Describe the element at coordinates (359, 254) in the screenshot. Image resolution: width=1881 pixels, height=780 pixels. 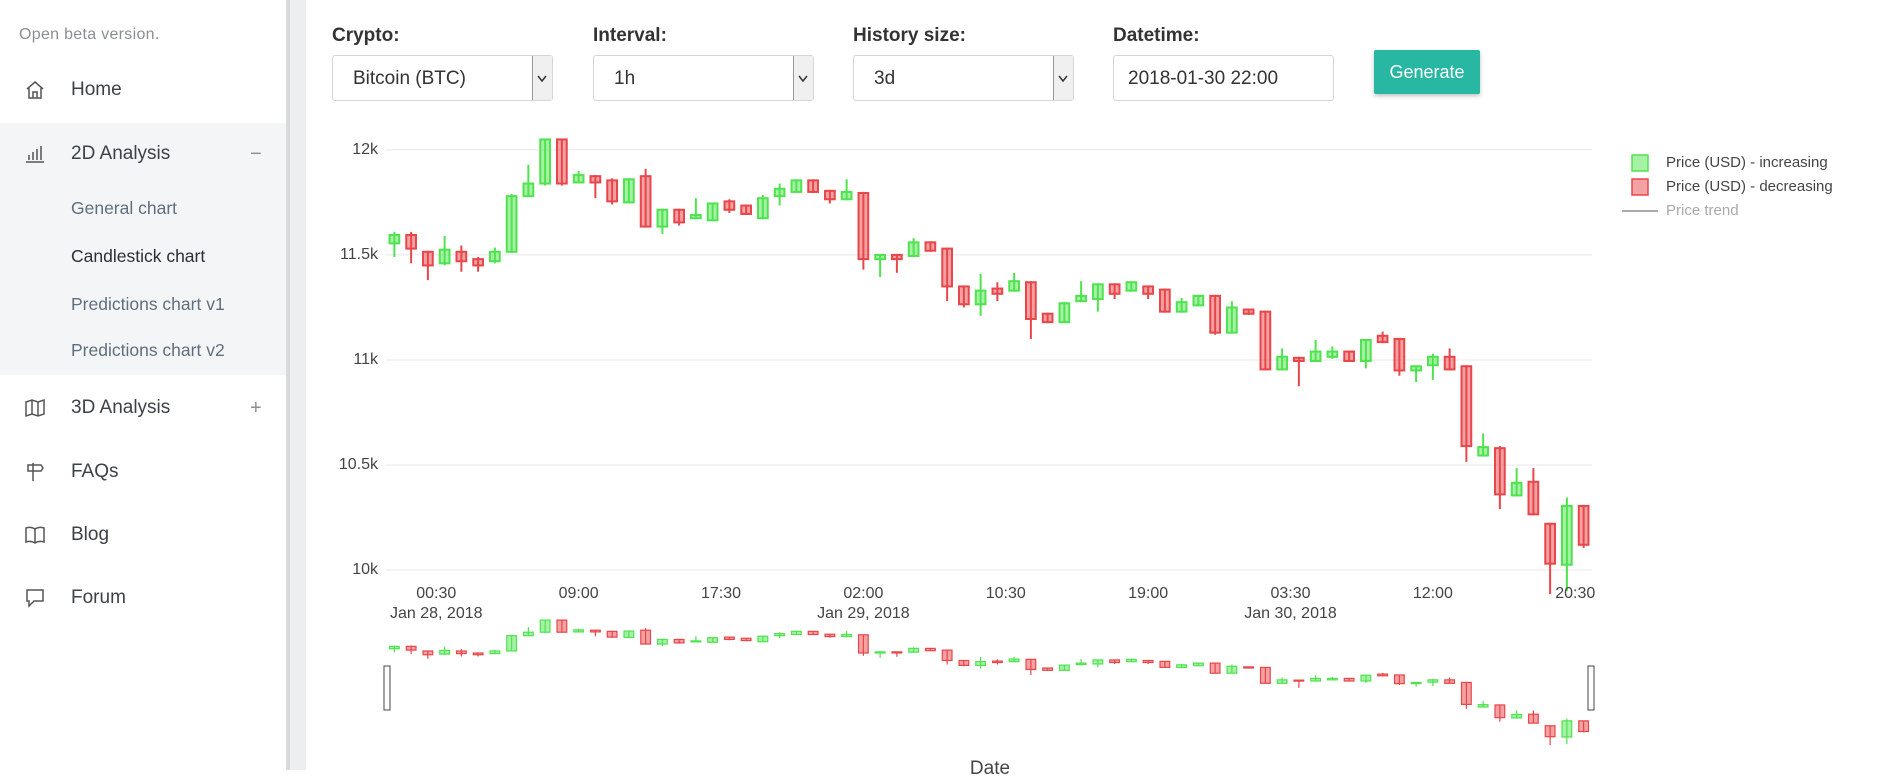
I see `y-tick-label: 11.5k` at that location.